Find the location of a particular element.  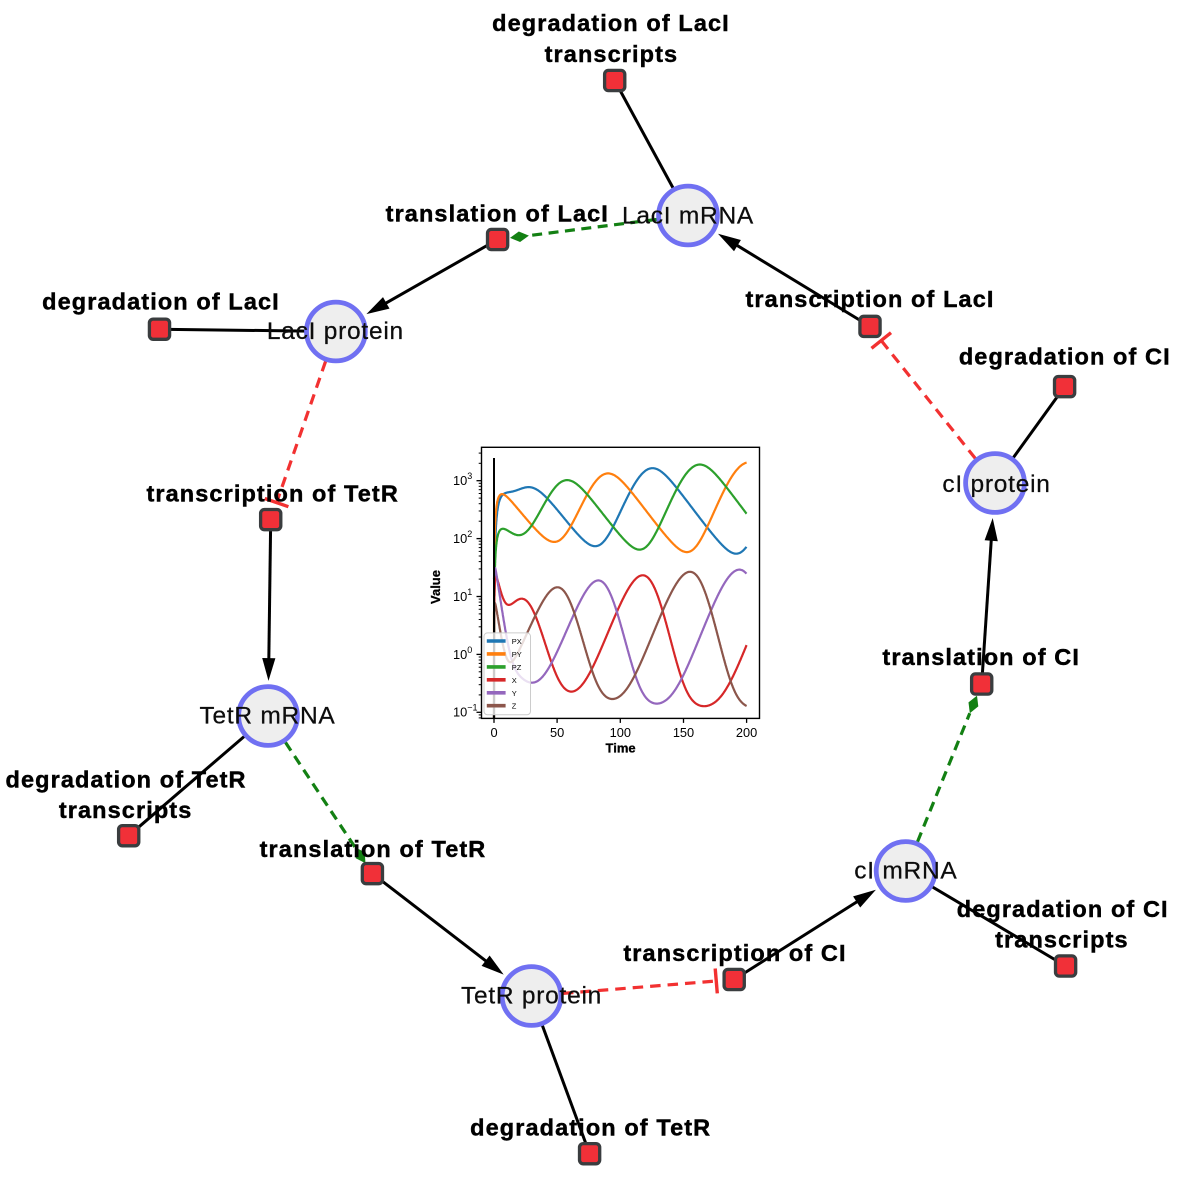

svg-text: Value is located at coordinates (435, 587).